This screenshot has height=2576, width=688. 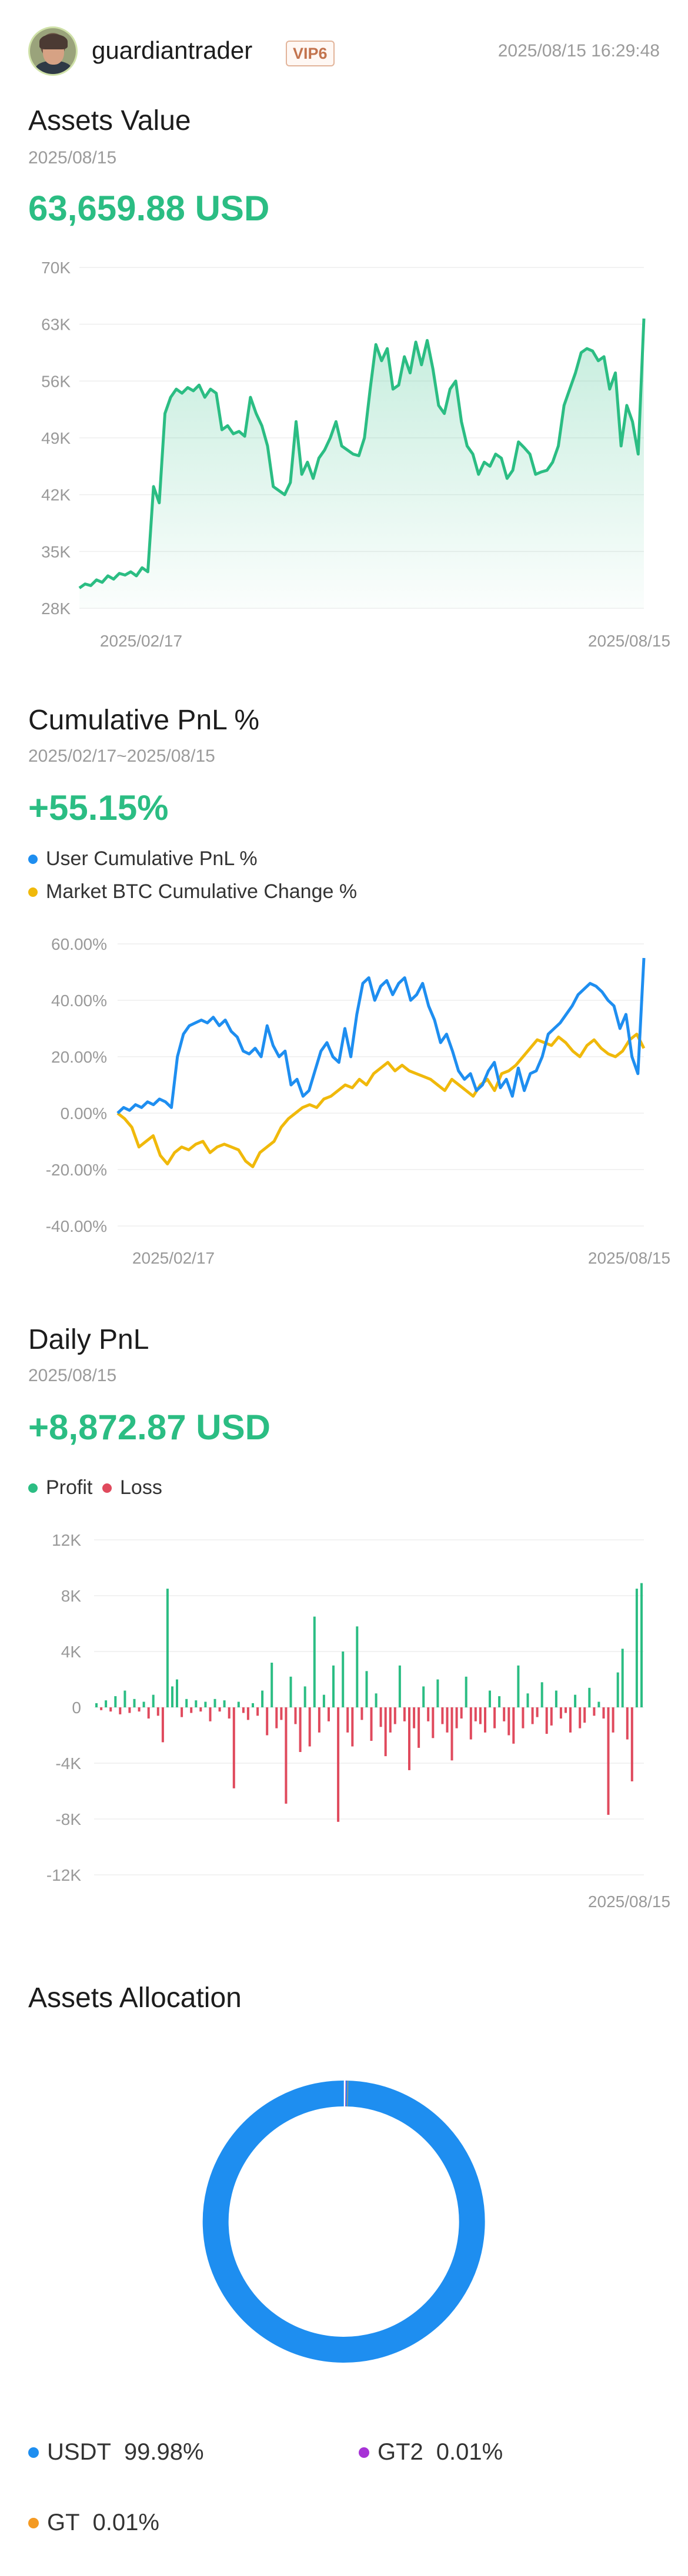 I want to click on allocation-donut-chart, so click(x=343, y=2222).